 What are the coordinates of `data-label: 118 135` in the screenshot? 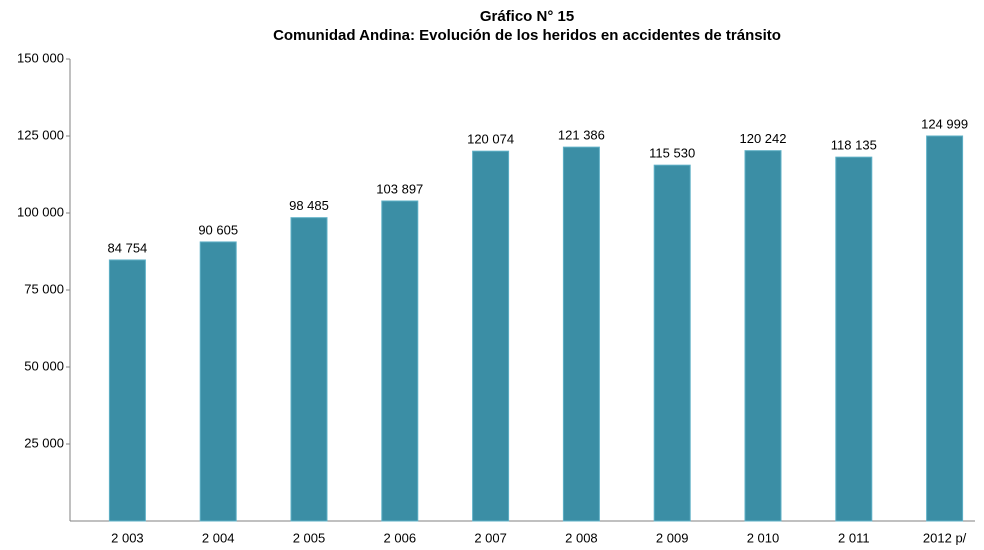 It's located at (854, 145).